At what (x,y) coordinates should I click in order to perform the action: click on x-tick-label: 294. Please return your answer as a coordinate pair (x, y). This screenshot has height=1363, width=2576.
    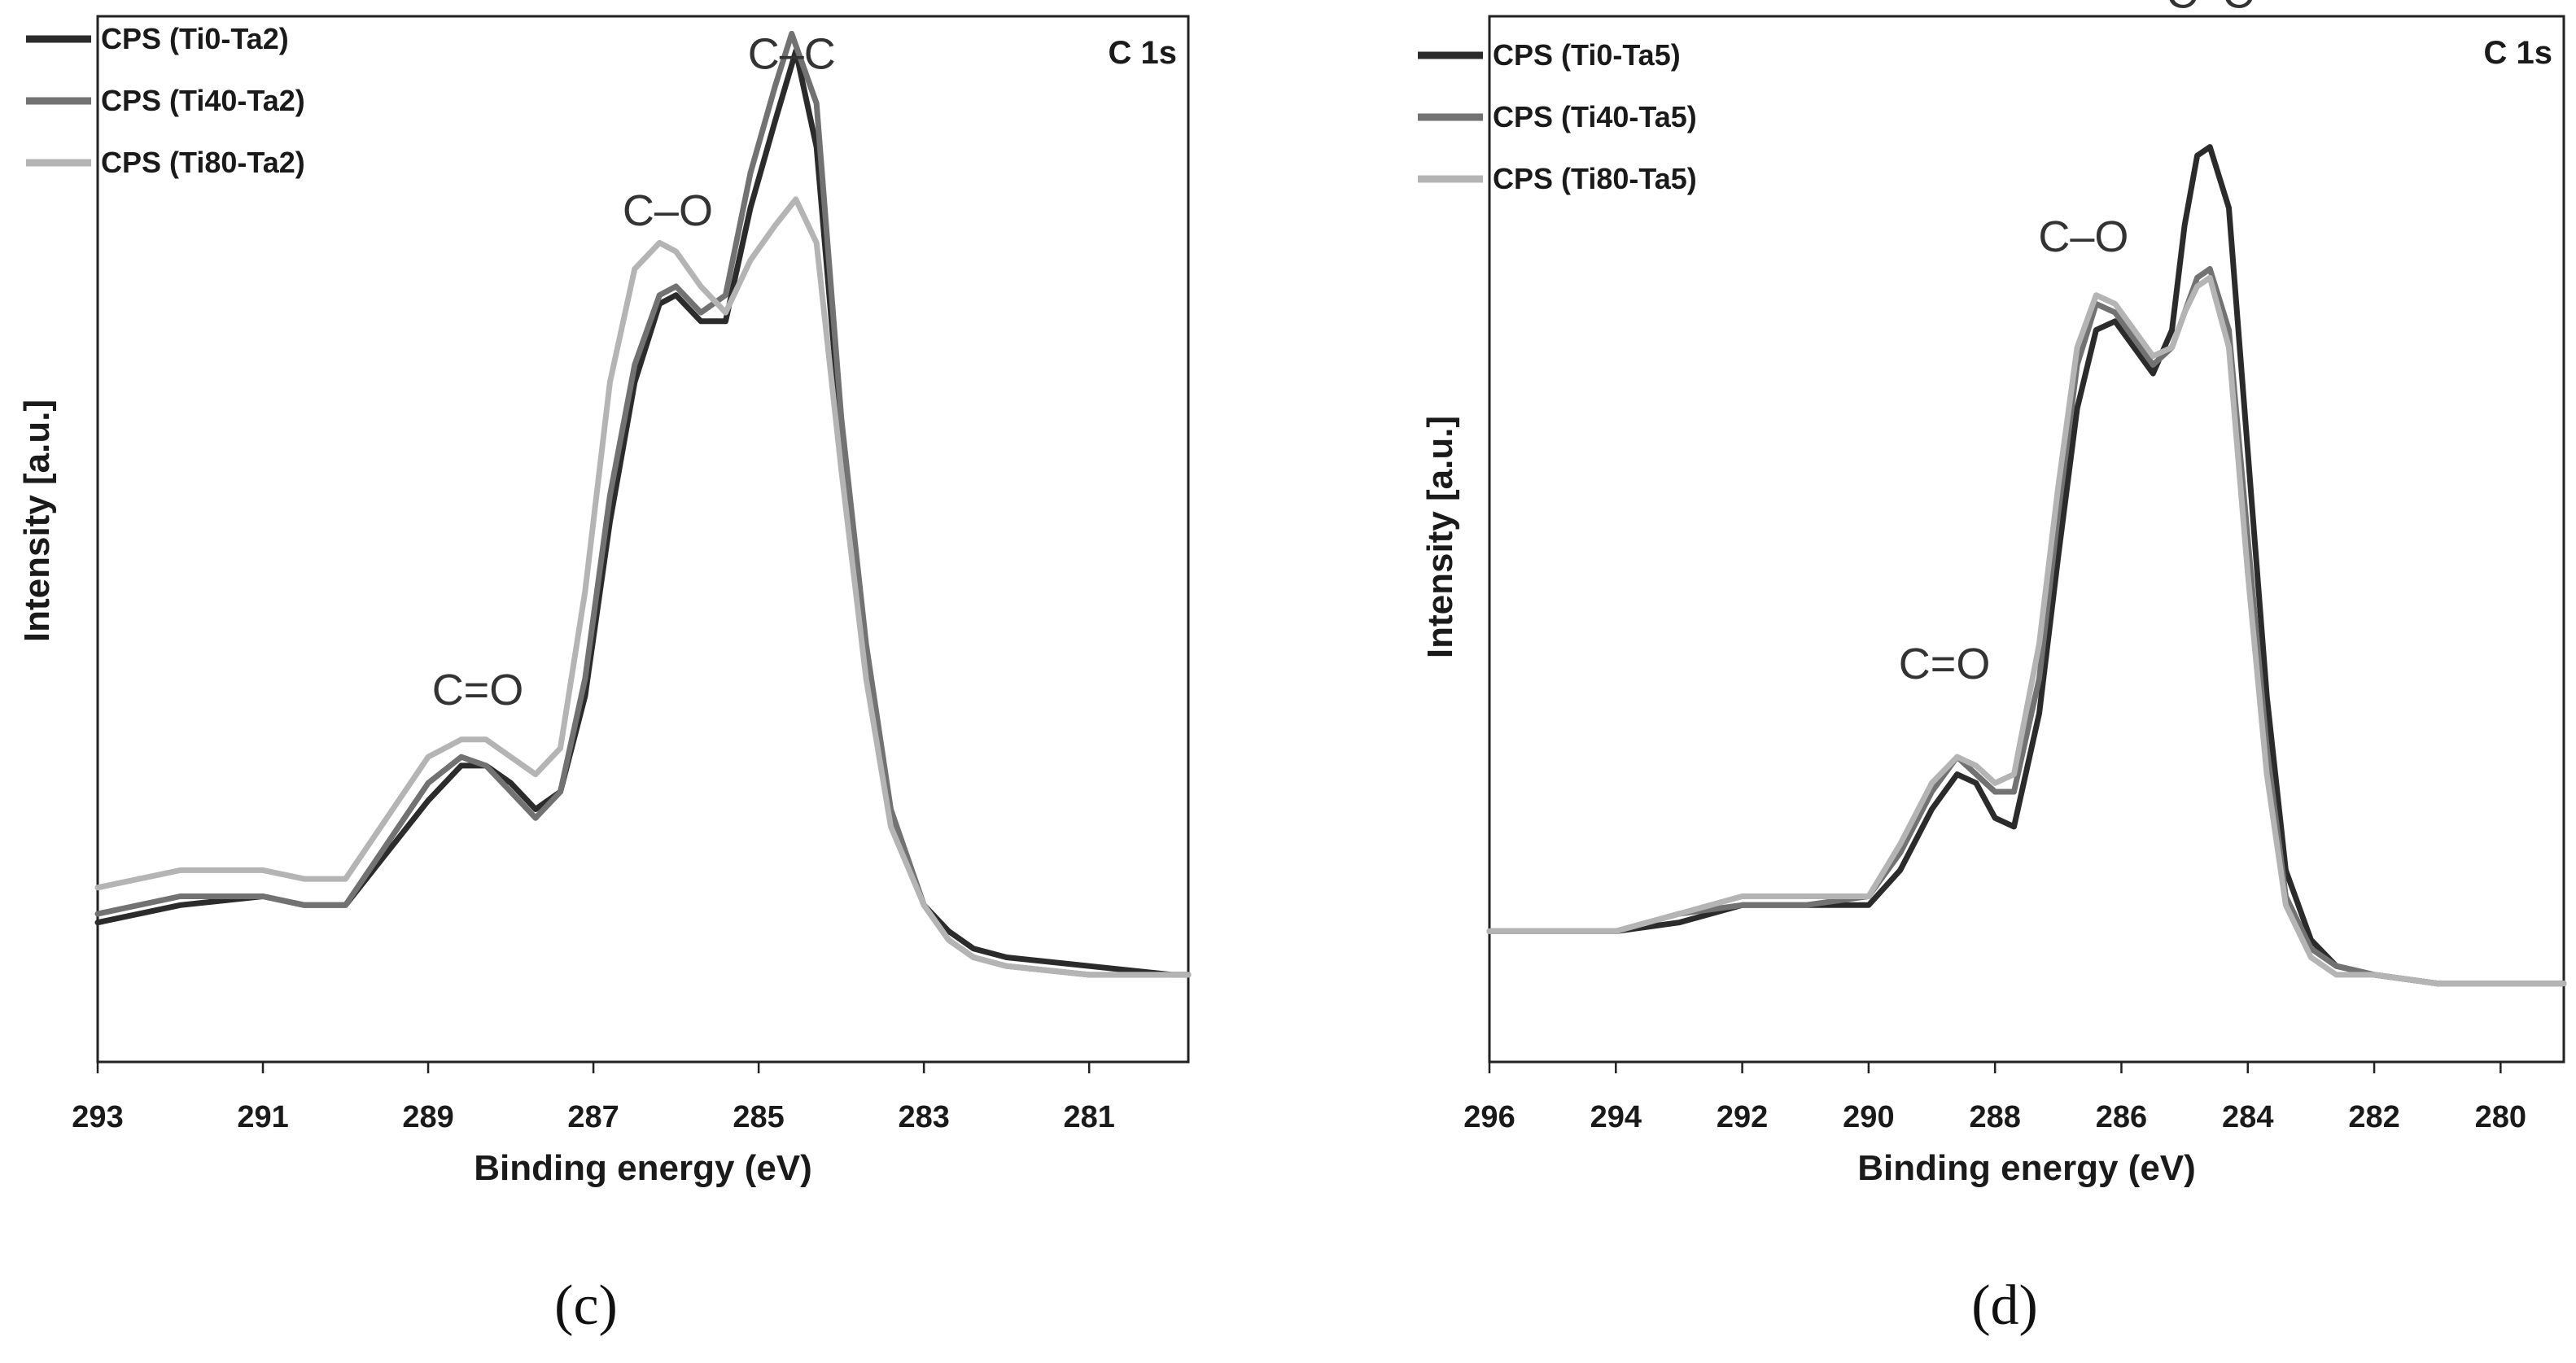
    Looking at the image, I should click on (1616, 1117).